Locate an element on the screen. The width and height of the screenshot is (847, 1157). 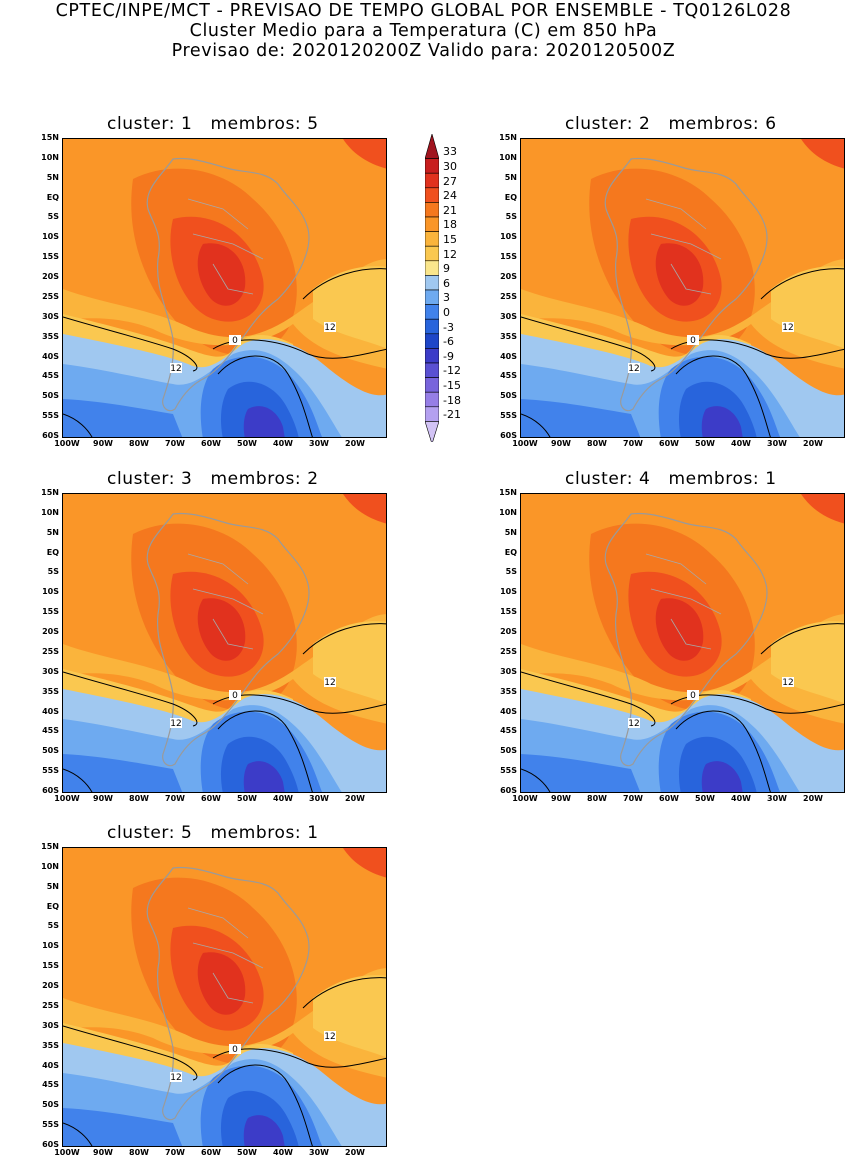
lat-label: 40S is located at coordinates (508, 356).